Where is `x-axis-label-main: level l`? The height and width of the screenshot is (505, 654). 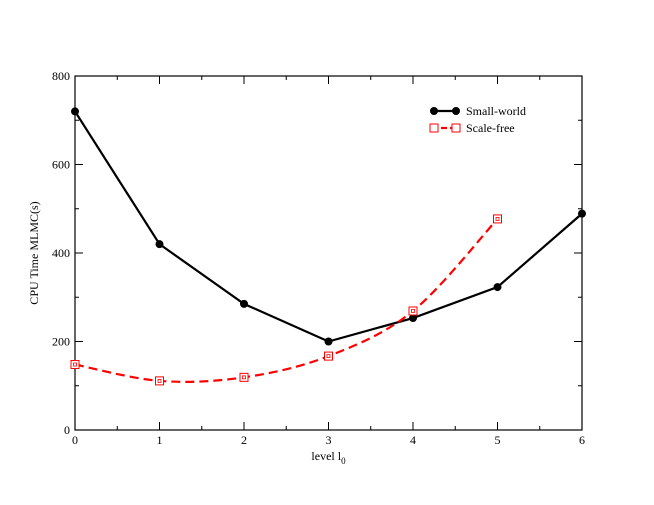 x-axis-label-main: level l is located at coordinates (326, 456).